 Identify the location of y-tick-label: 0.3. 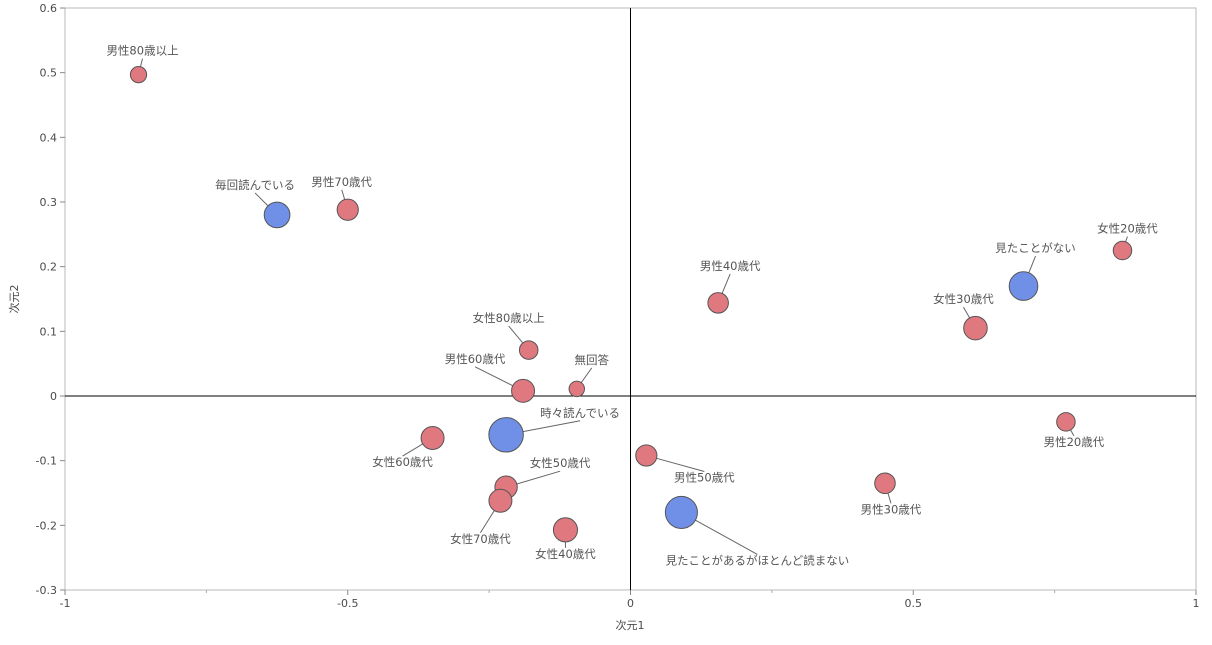
(49, 202).